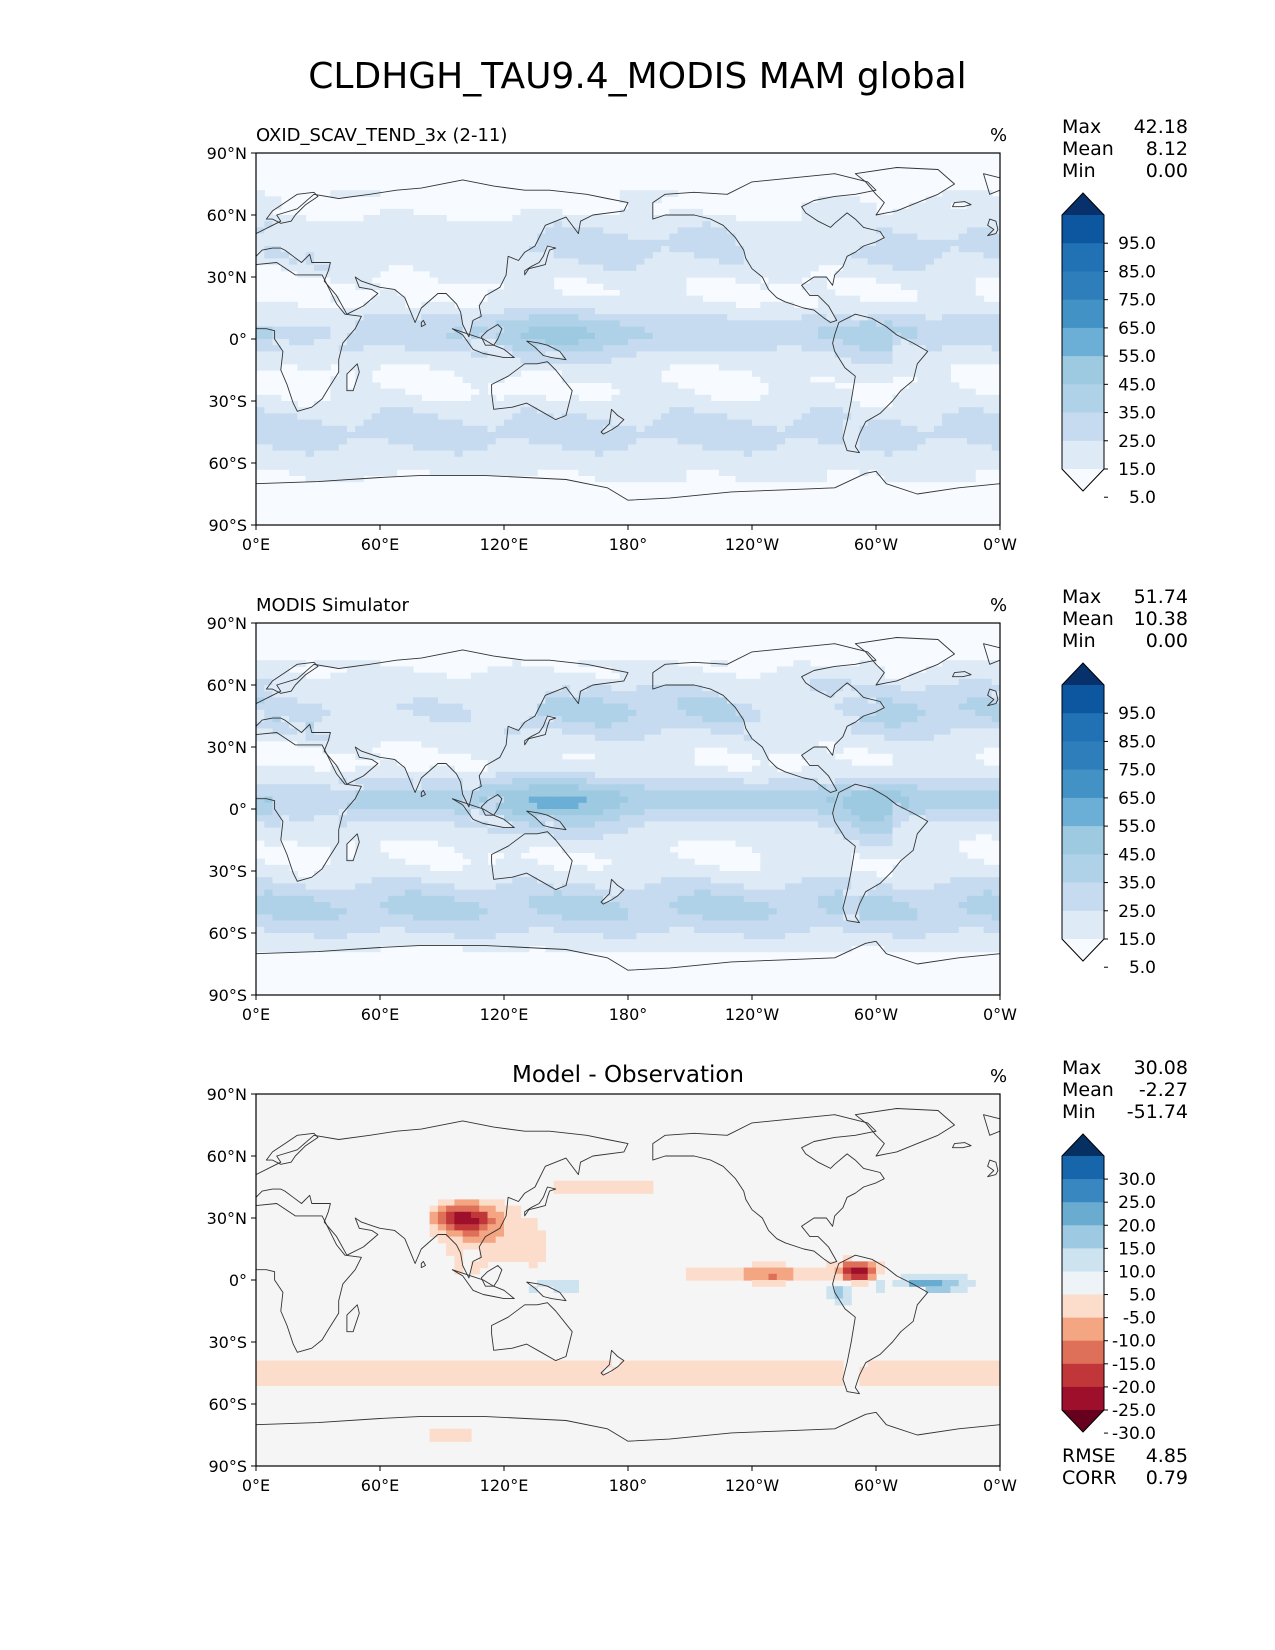 This screenshot has height=1650, width=1275. What do you see at coordinates (1083, 674) in the screenshot?
I see `colorbar-extend-max` at bounding box center [1083, 674].